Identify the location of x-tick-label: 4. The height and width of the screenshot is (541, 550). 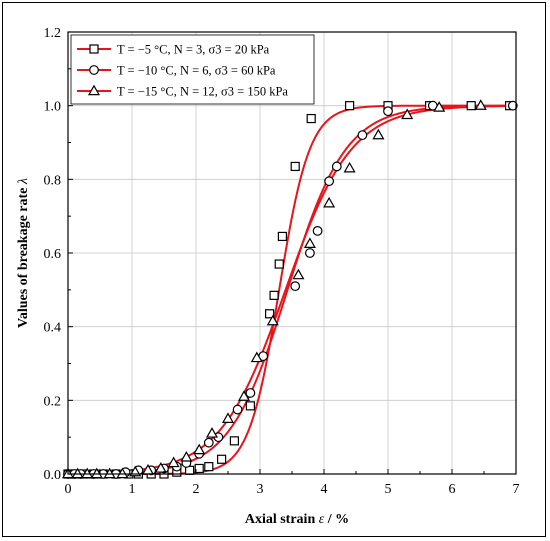
(324, 489).